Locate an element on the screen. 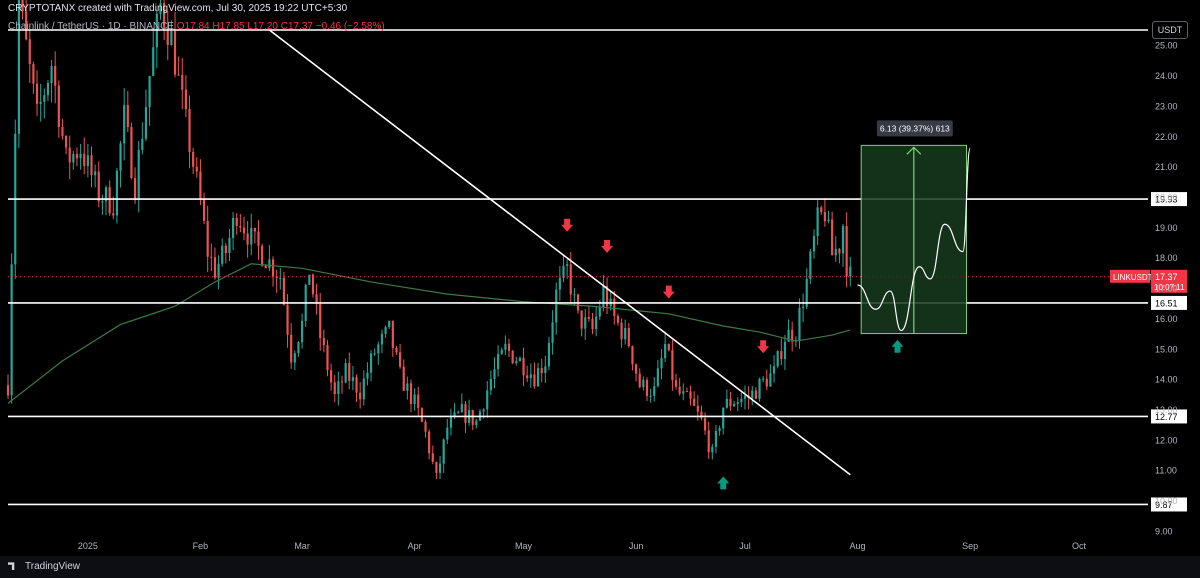 The width and height of the screenshot is (1200, 578). currency-button: USDT is located at coordinates (1170, 30).